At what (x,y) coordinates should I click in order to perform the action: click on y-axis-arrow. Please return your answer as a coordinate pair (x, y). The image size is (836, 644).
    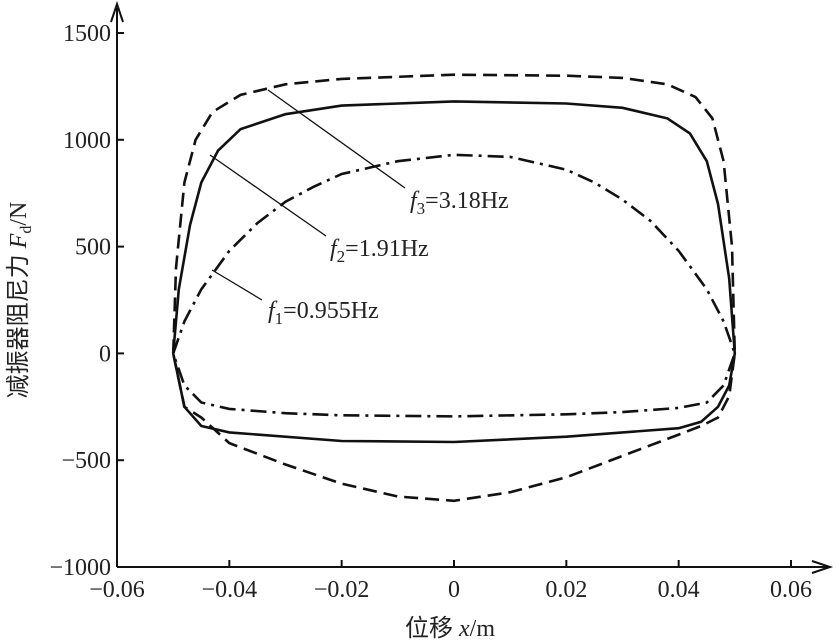
    Looking at the image, I should click on (117, 11).